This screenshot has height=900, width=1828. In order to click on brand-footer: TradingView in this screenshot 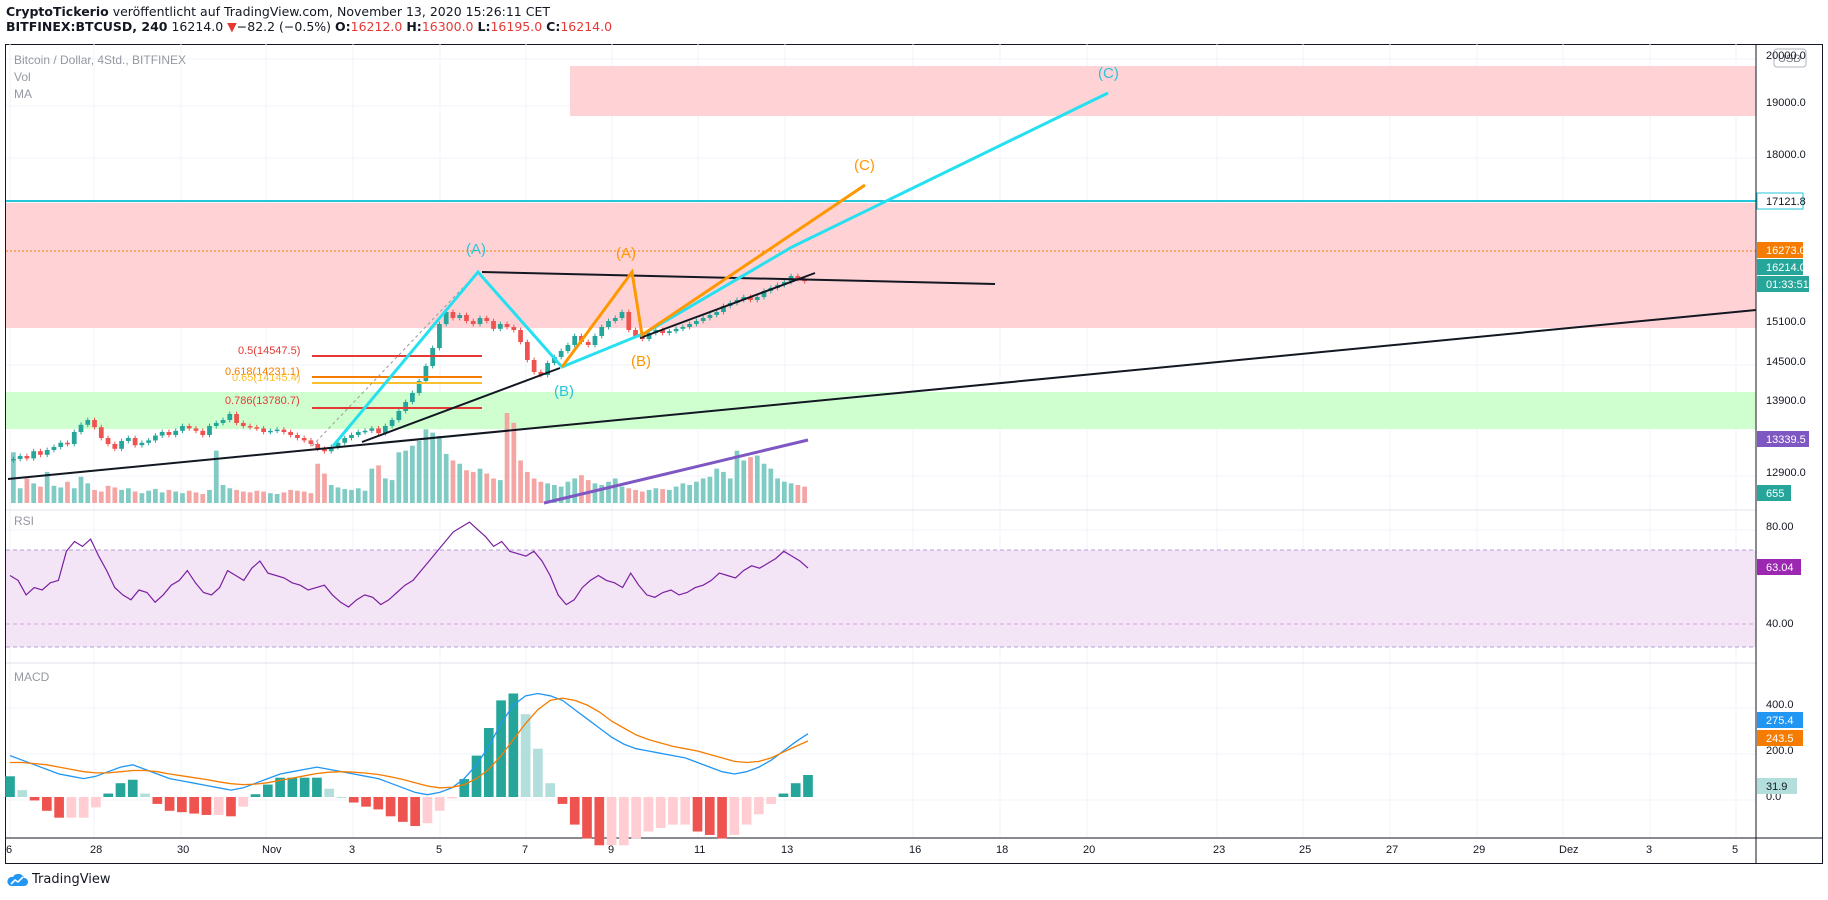, I will do `click(58, 879)`.